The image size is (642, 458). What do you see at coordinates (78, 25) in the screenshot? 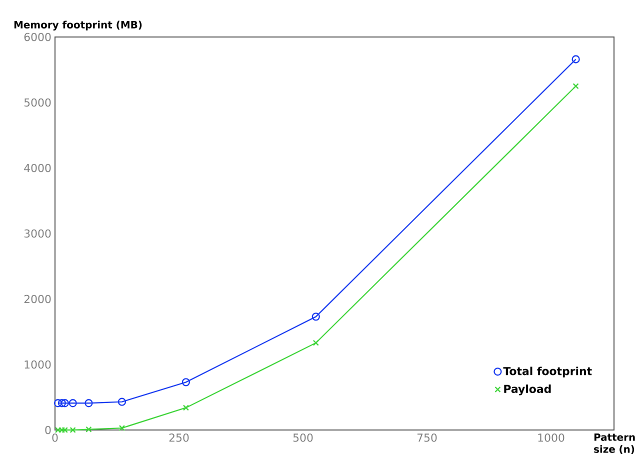
I see `y-axis-title: Memory footprint (MB)` at bounding box center [78, 25].